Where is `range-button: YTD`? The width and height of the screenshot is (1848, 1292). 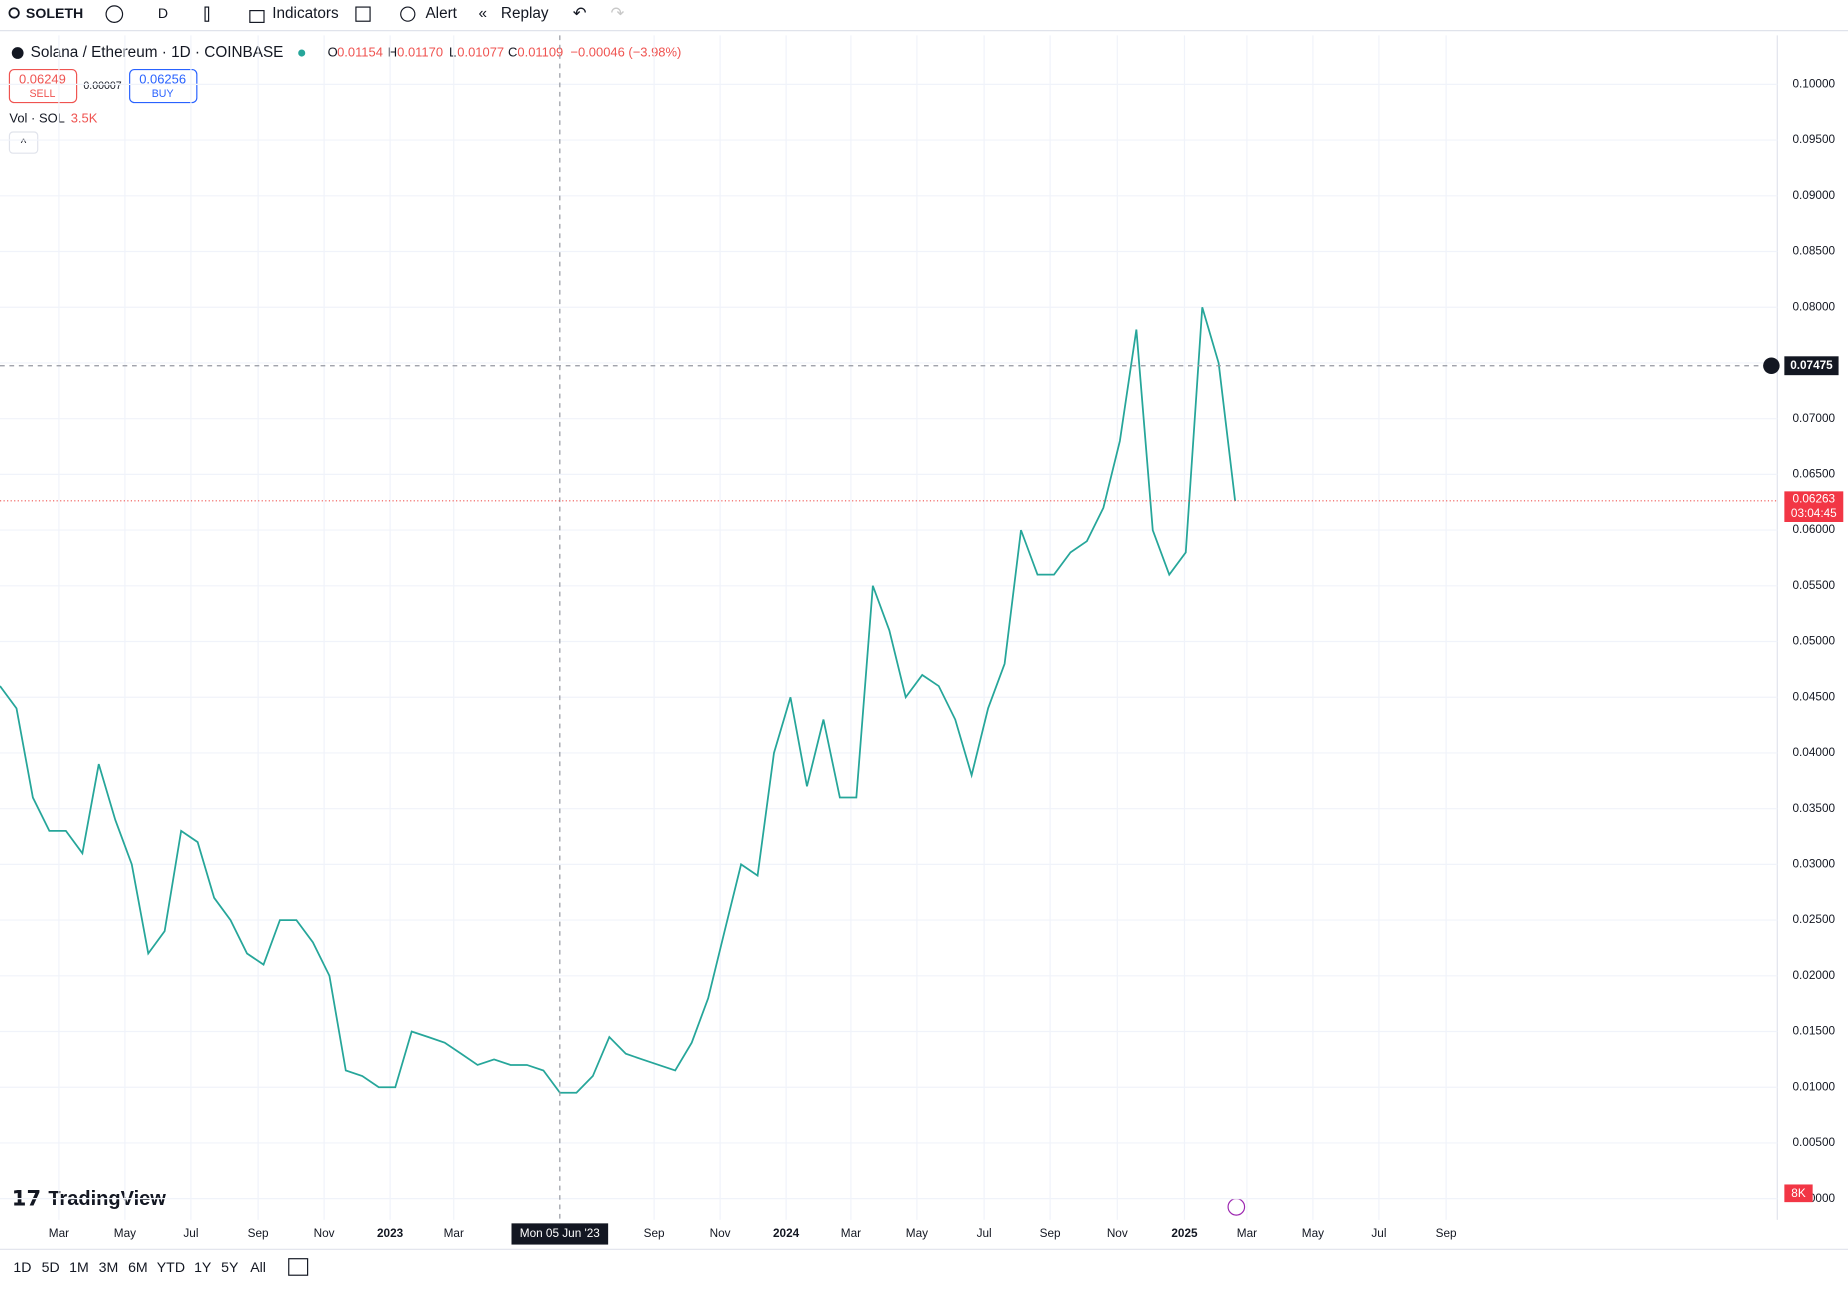 range-button: YTD is located at coordinates (171, 1267).